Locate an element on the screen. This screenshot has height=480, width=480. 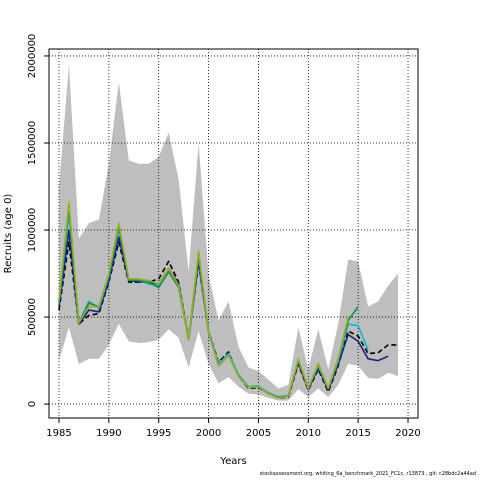
y-tick-label: 500000 is located at coordinates (32, 317).